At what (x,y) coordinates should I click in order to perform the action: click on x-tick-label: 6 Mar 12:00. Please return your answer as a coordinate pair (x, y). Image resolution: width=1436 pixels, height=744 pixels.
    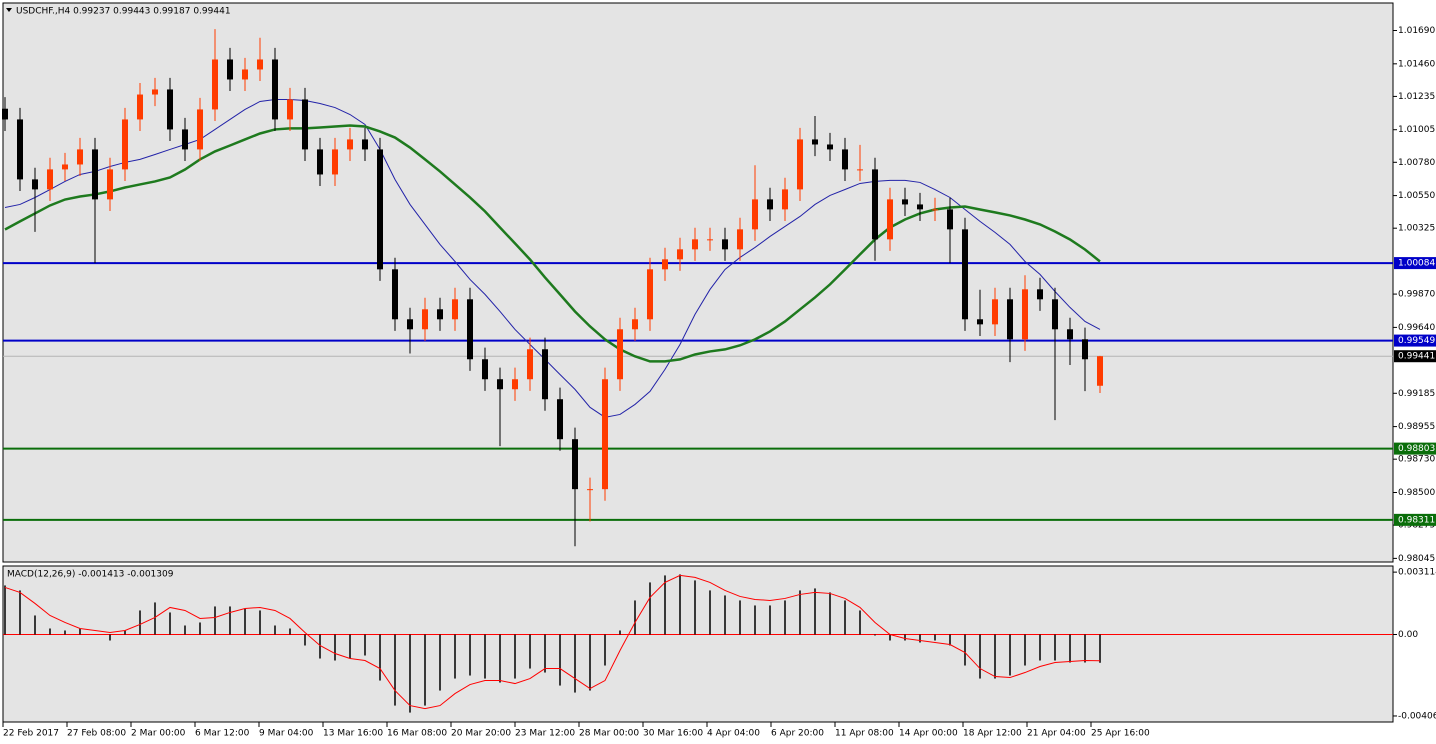
    Looking at the image, I should click on (222, 734).